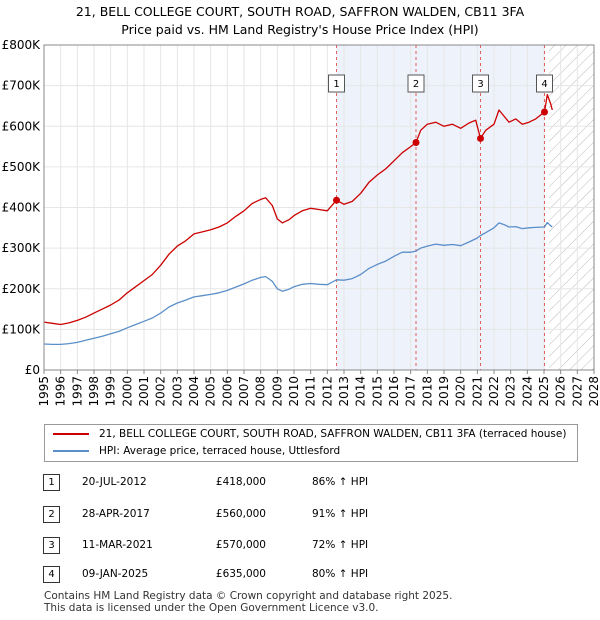  I want to click on x-tick-label: 2009, so click(277, 391).